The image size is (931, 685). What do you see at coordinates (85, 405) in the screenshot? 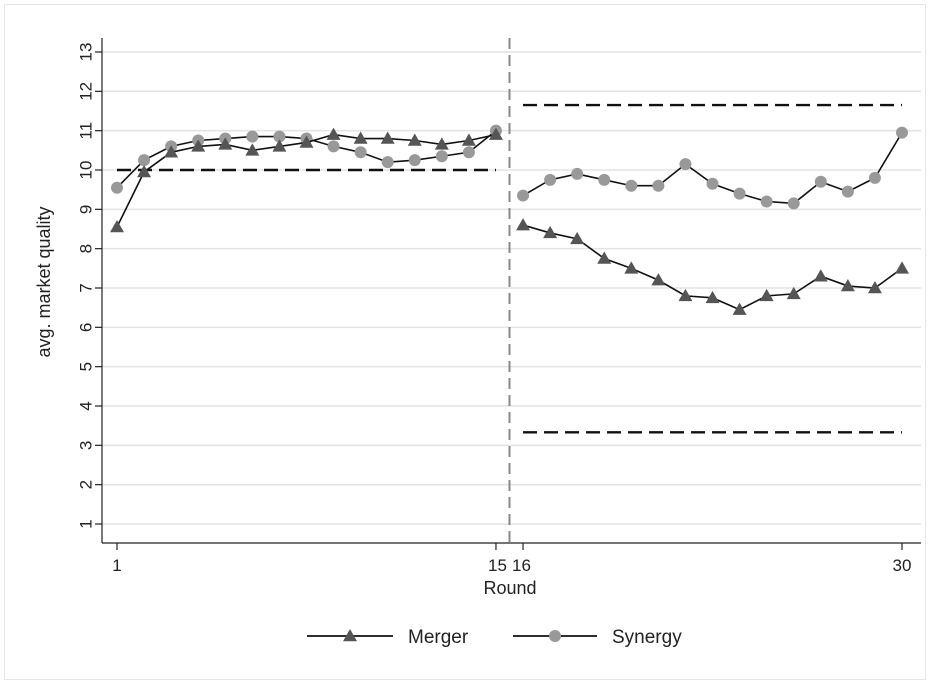
I see `y-tick-label: 4` at bounding box center [85, 405].